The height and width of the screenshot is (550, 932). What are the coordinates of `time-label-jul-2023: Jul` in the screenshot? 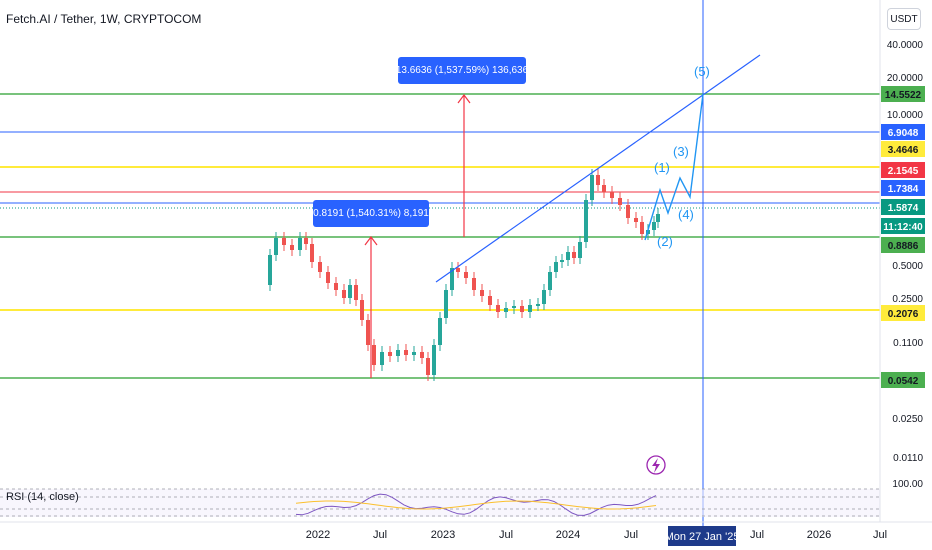 It's located at (506, 535).